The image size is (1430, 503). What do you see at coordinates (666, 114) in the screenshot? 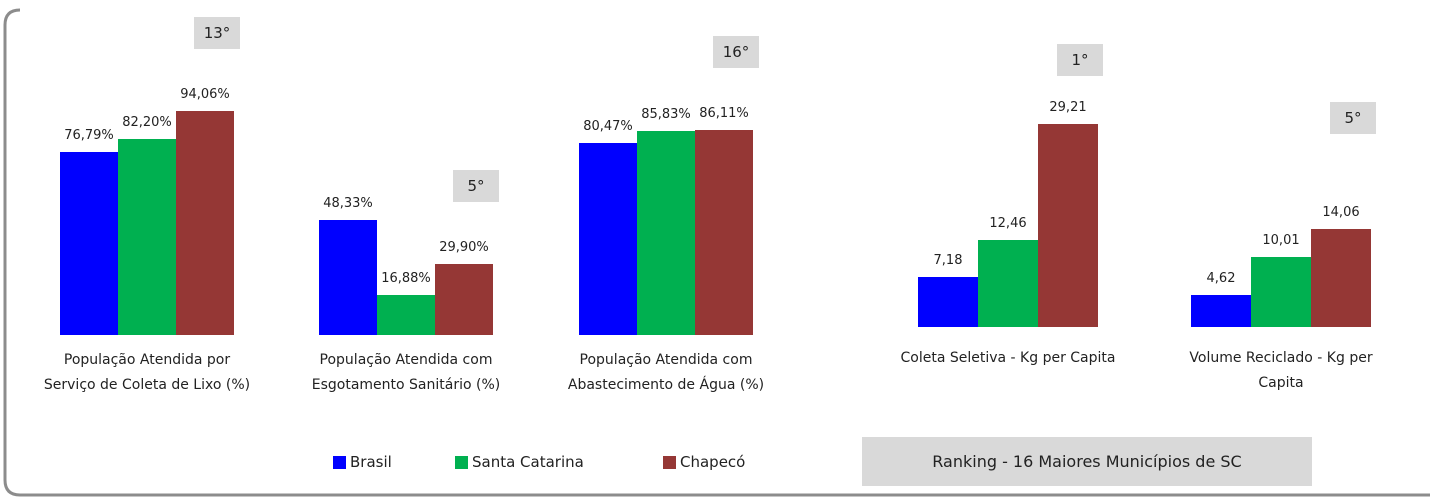
I see `value-label: 85,83%` at bounding box center [666, 114].